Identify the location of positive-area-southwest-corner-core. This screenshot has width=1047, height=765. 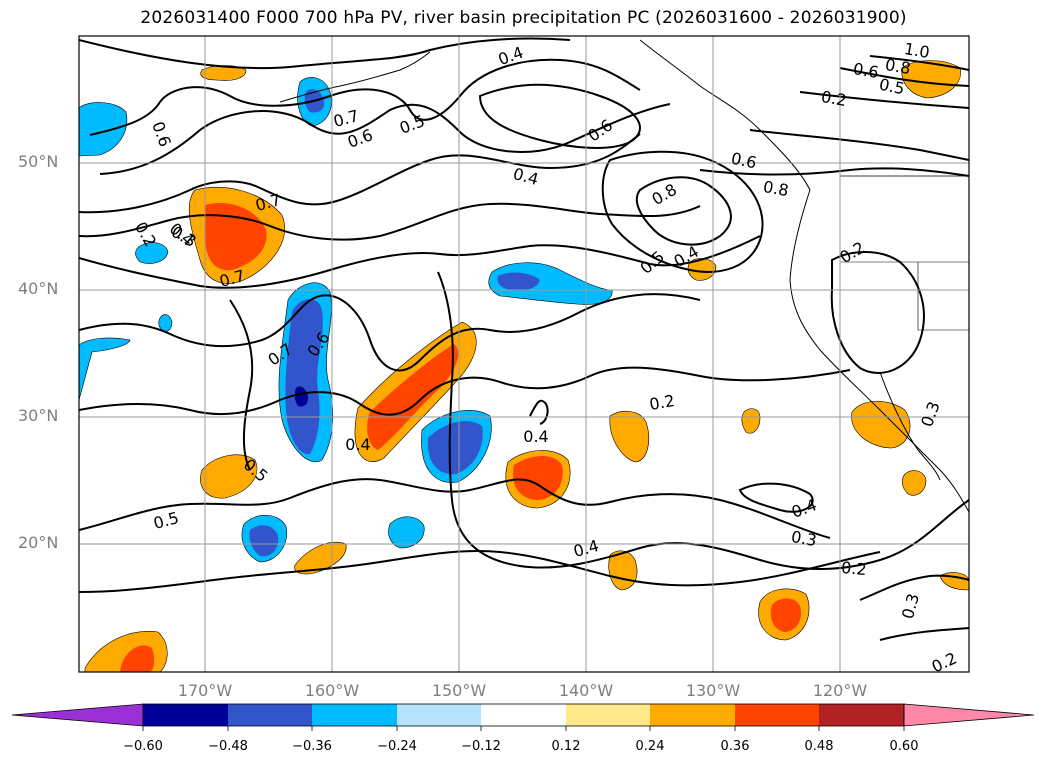
(137, 658).